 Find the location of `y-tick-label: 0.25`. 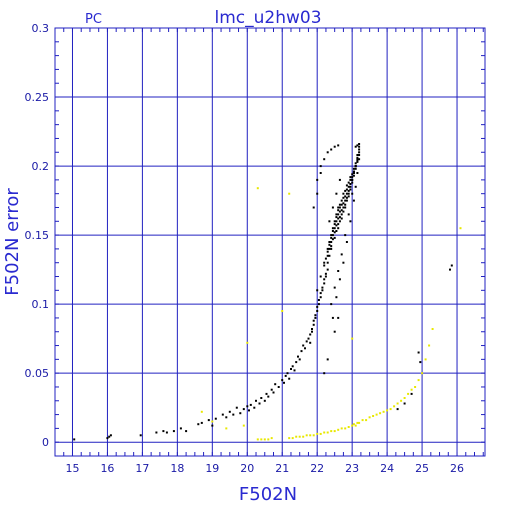

y-tick-label: 0.25 is located at coordinates (37, 97).